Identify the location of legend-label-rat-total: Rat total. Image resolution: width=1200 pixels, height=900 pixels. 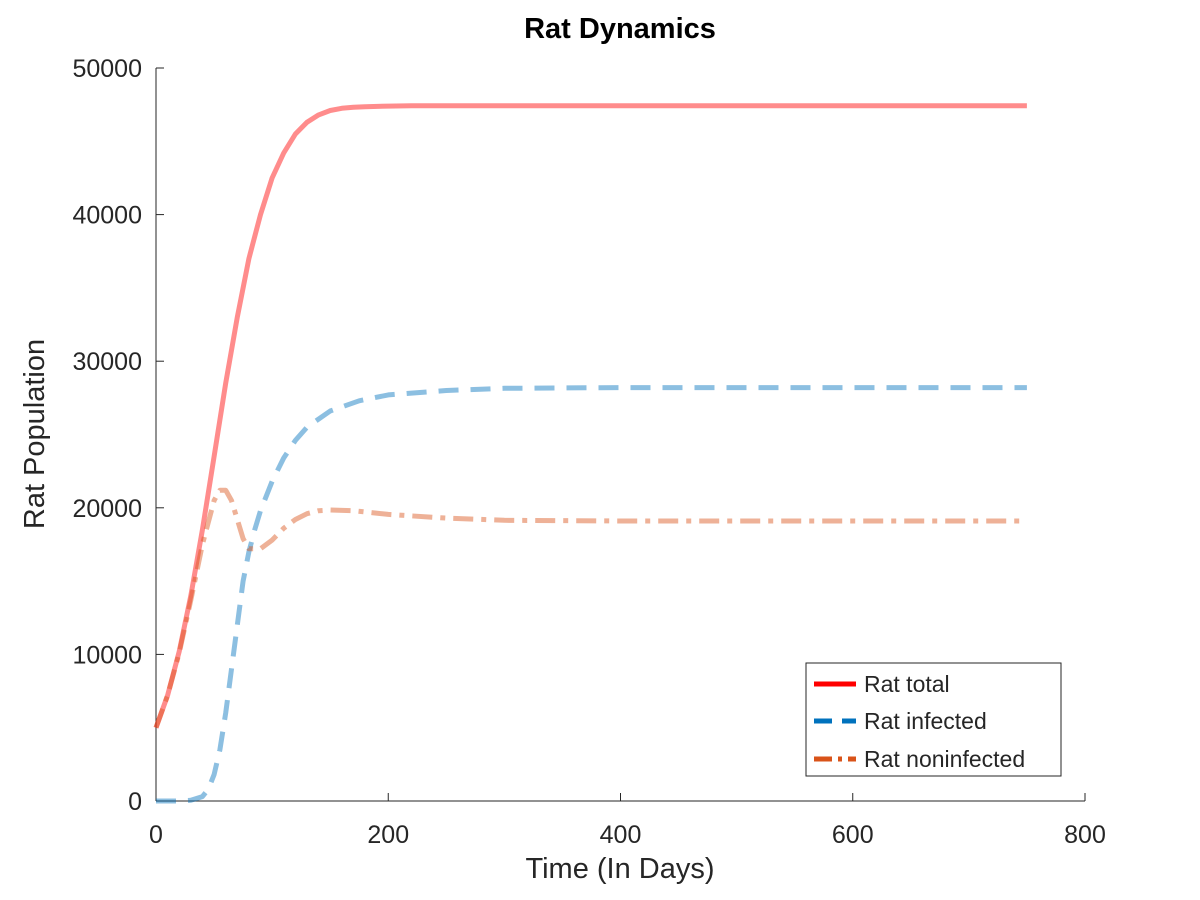
(907, 684).